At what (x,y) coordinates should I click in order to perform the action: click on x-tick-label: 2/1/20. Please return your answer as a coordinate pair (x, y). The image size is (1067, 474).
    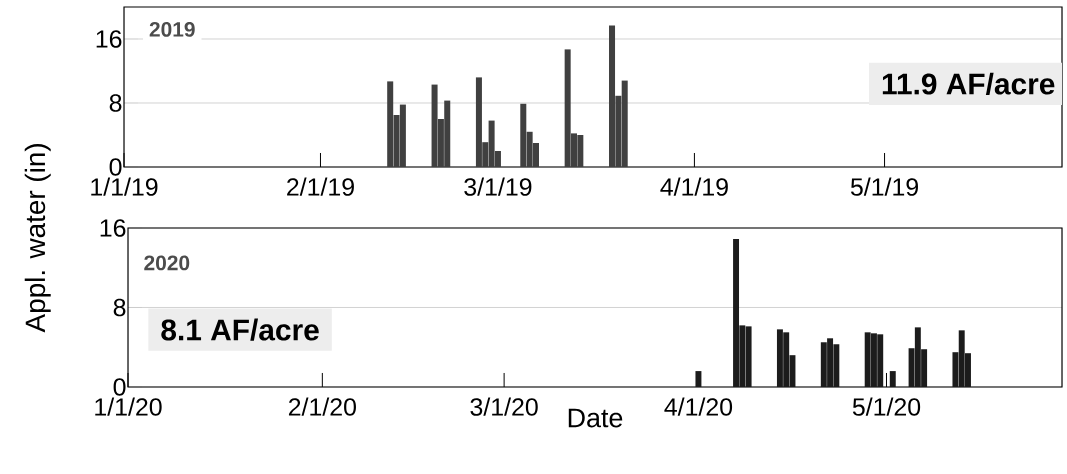
    Looking at the image, I should click on (322, 406).